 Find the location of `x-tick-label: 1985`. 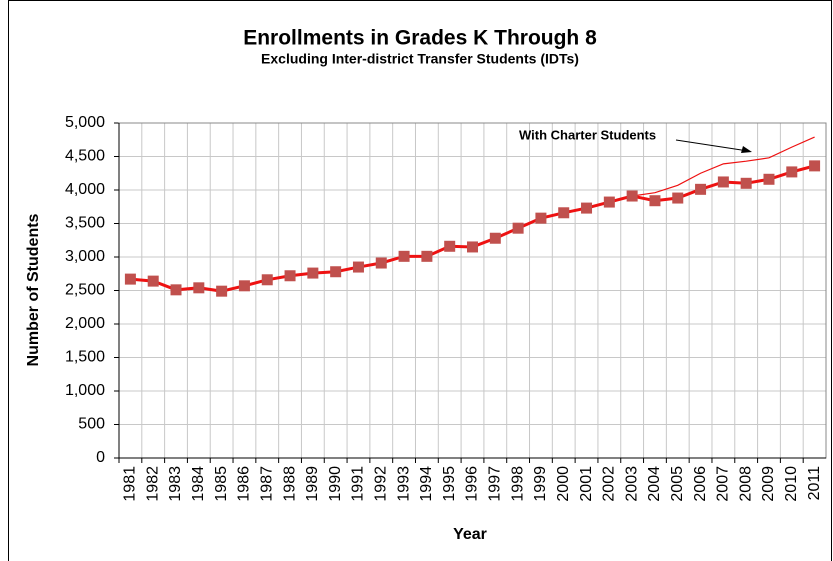

x-tick-label: 1985 is located at coordinates (221, 484).